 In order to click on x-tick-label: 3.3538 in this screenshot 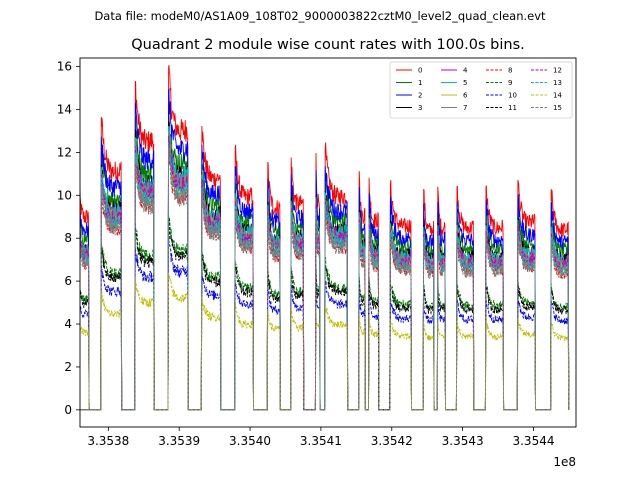, I will do `click(108, 441)`.